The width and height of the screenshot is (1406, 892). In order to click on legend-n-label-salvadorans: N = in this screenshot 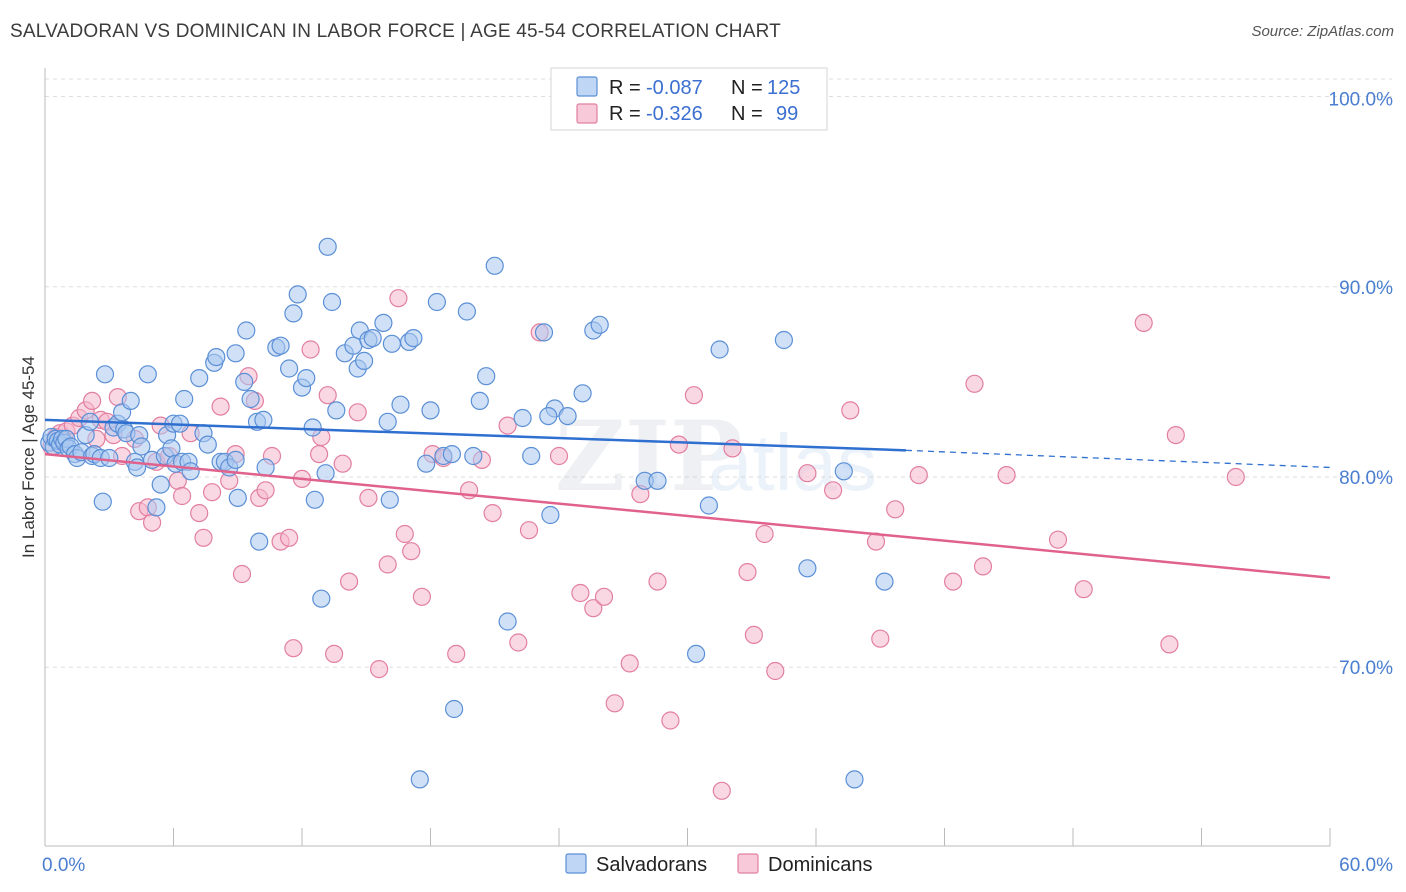, I will do `click(747, 88)`.